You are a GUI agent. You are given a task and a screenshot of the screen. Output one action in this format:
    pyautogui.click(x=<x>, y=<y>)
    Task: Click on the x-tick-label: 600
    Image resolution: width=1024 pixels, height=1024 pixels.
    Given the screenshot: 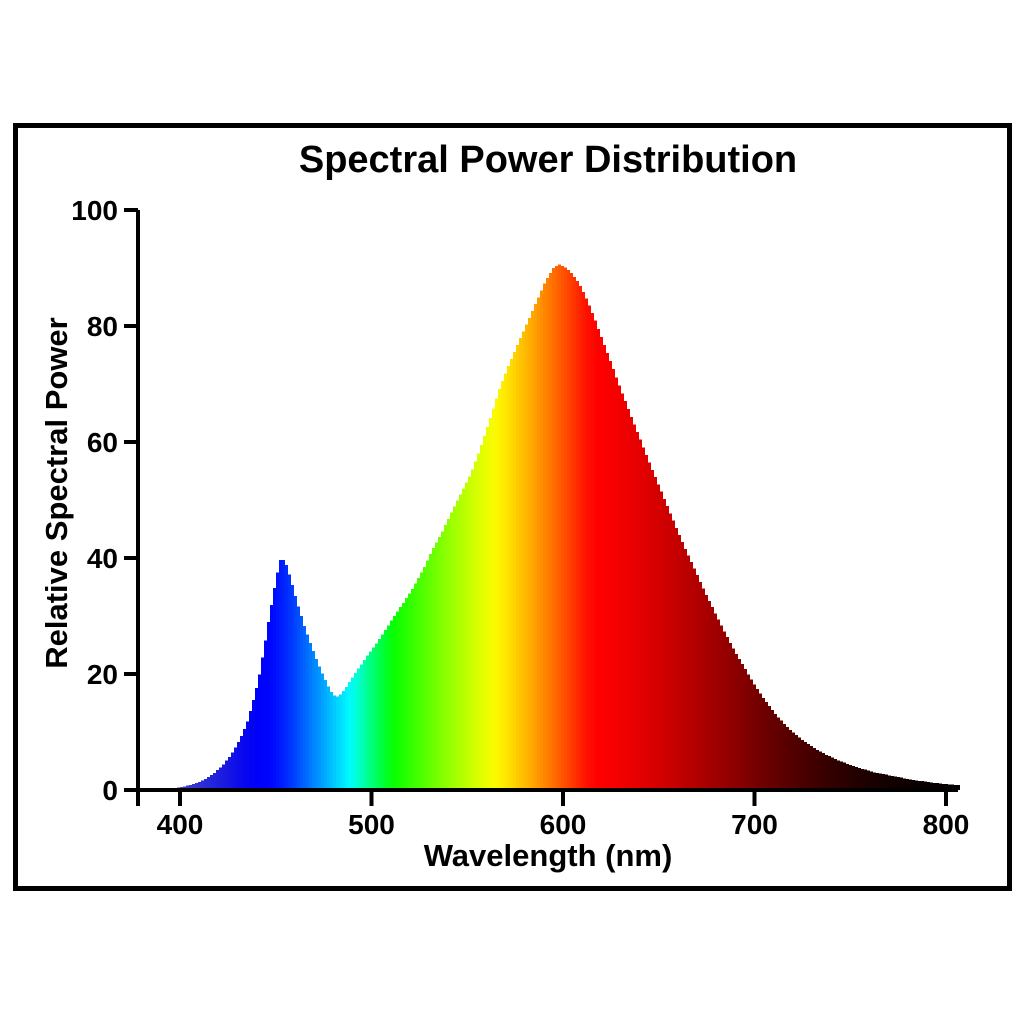 What is the action you would take?
    pyautogui.click(x=563, y=824)
    